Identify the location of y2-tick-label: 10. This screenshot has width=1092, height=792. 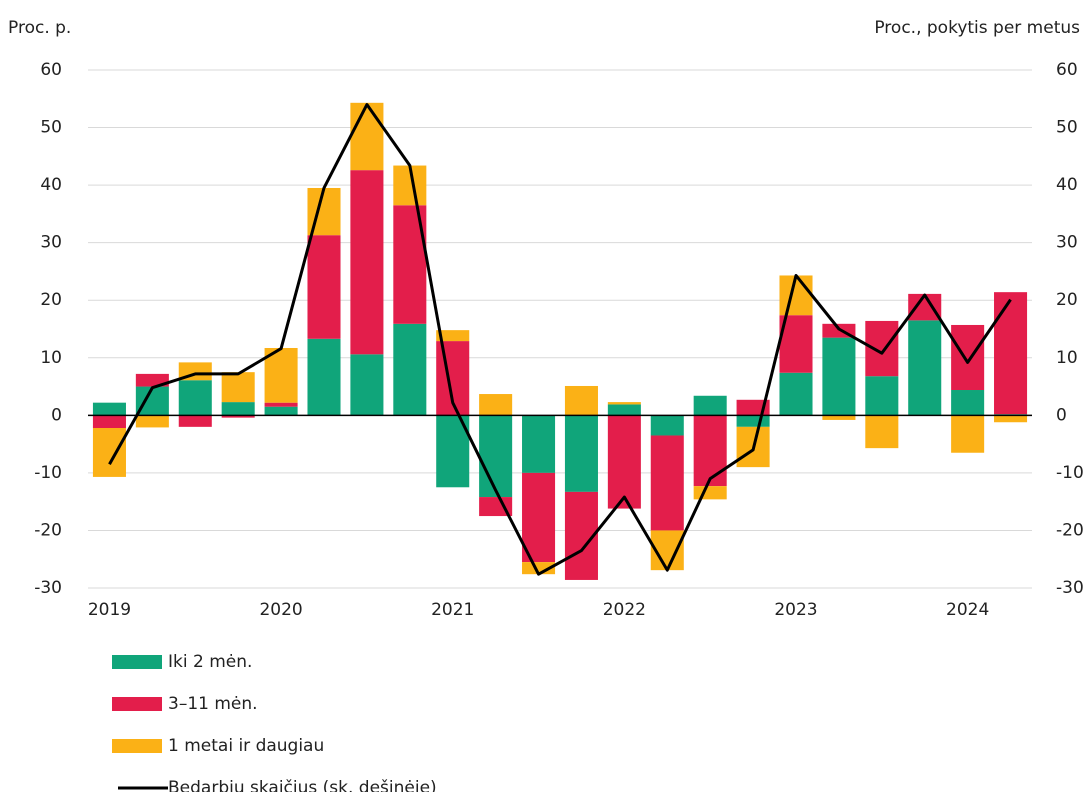
(1067, 358).